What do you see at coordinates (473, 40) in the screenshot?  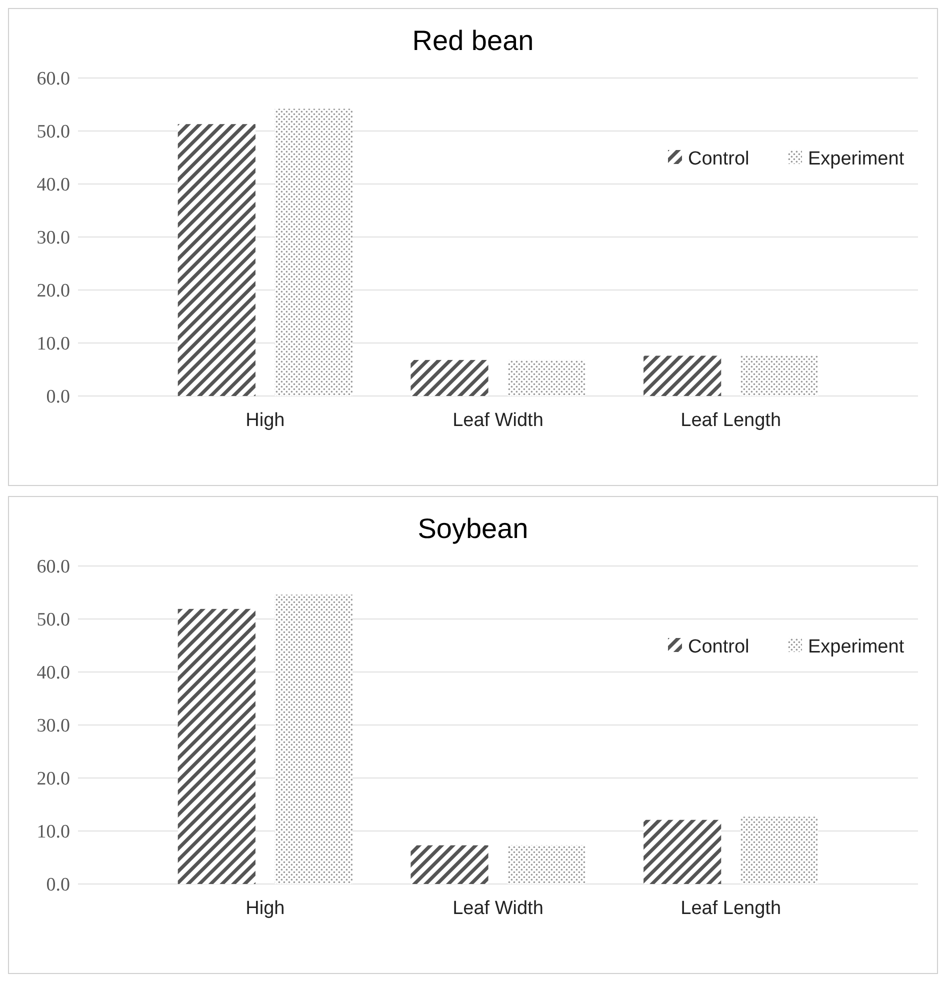 I see `chart-title: Red bean` at bounding box center [473, 40].